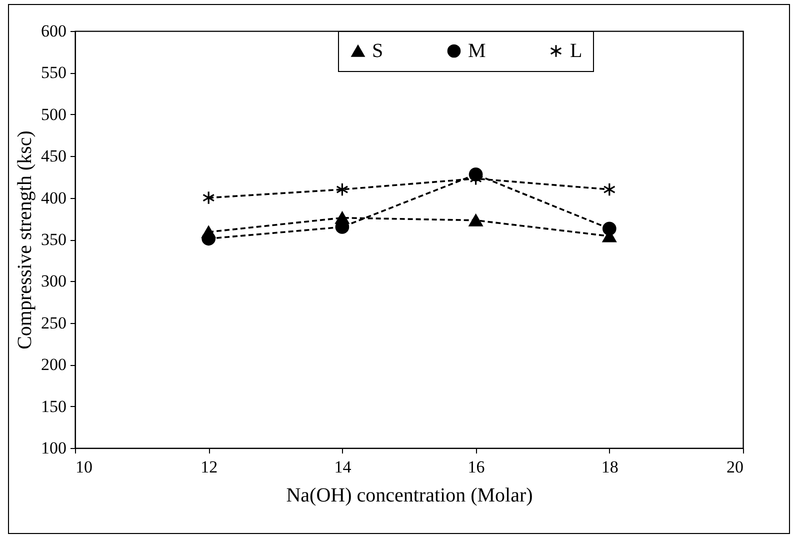 This screenshot has height=540, width=796. I want to click on y-tick-label: 150, so click(53, 406).